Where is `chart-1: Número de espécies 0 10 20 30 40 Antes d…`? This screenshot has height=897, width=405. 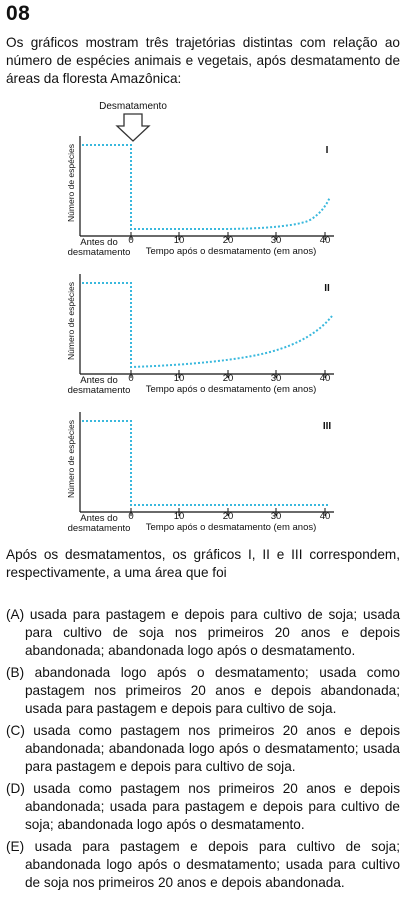
chart-1: Número de espécies 0 10 20 30 40 Antes d… is located at coordinates (200, 197).